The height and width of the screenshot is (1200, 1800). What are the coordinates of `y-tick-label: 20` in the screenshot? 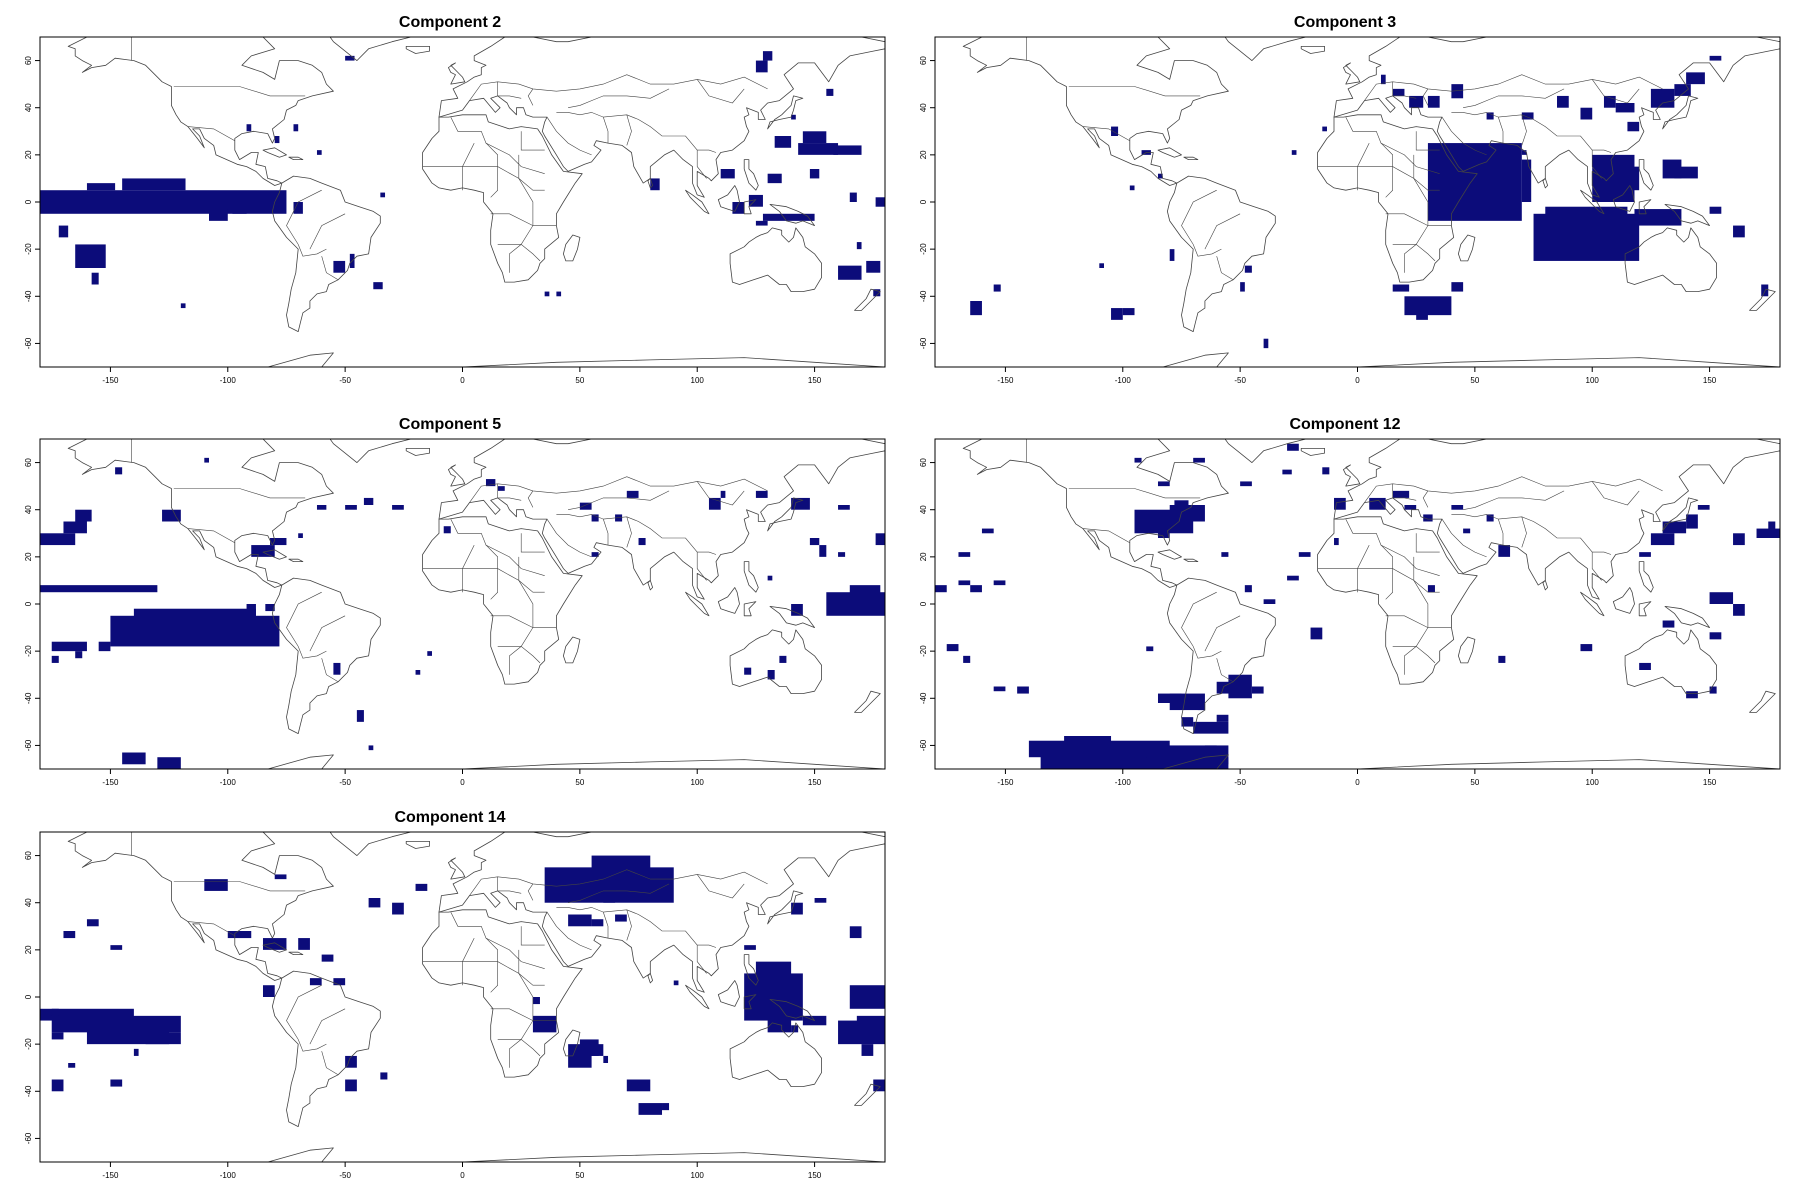 It's located at (28, 949).